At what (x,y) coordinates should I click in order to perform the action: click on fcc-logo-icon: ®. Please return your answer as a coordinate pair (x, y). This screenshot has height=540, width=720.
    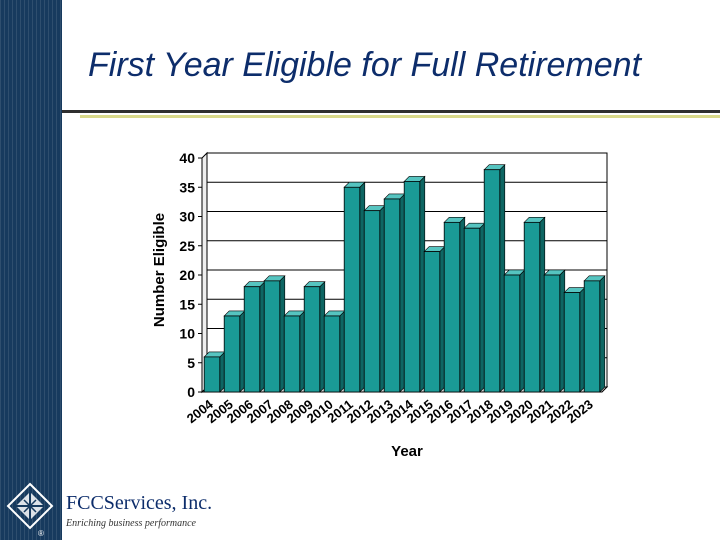
    Looking at the image, I should click on (30, 510).